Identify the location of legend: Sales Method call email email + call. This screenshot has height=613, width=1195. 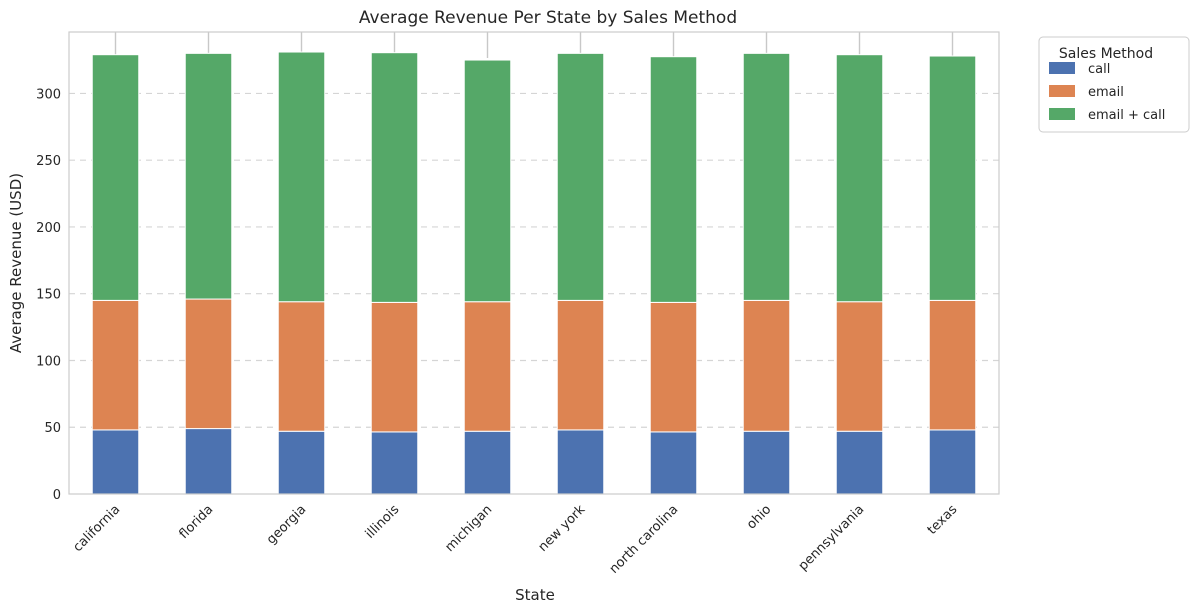
(1114, 84).